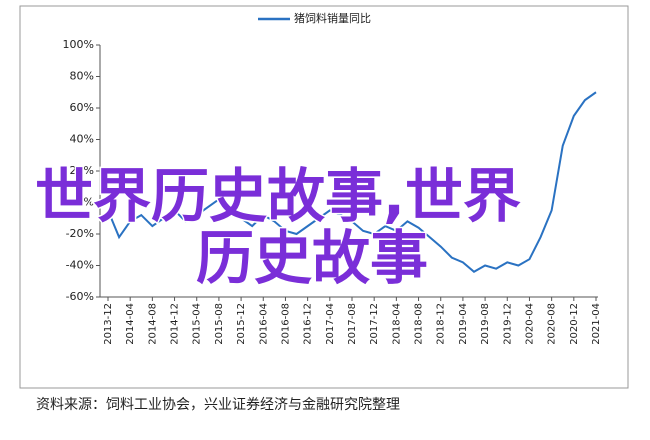 This screenshot has width=650, height=440. Describe the element at coordinates (218, 405) in the screenshot. I see `source-note: 资料来源：饲料工业协会，兴业证券经济与金融研究院整理` at that location.